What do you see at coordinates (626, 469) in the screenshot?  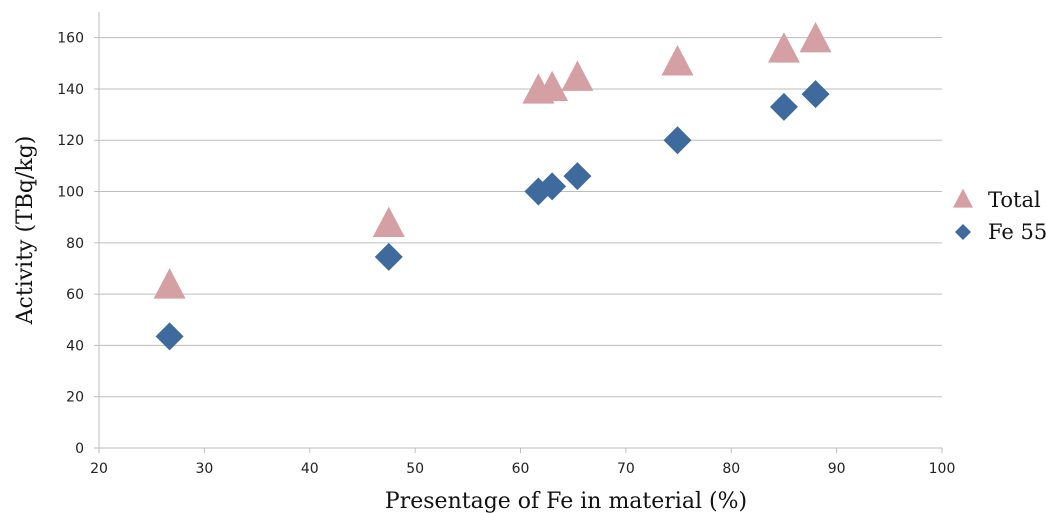 I see `x-tick-label: 70` at bounding box center [626, 469].